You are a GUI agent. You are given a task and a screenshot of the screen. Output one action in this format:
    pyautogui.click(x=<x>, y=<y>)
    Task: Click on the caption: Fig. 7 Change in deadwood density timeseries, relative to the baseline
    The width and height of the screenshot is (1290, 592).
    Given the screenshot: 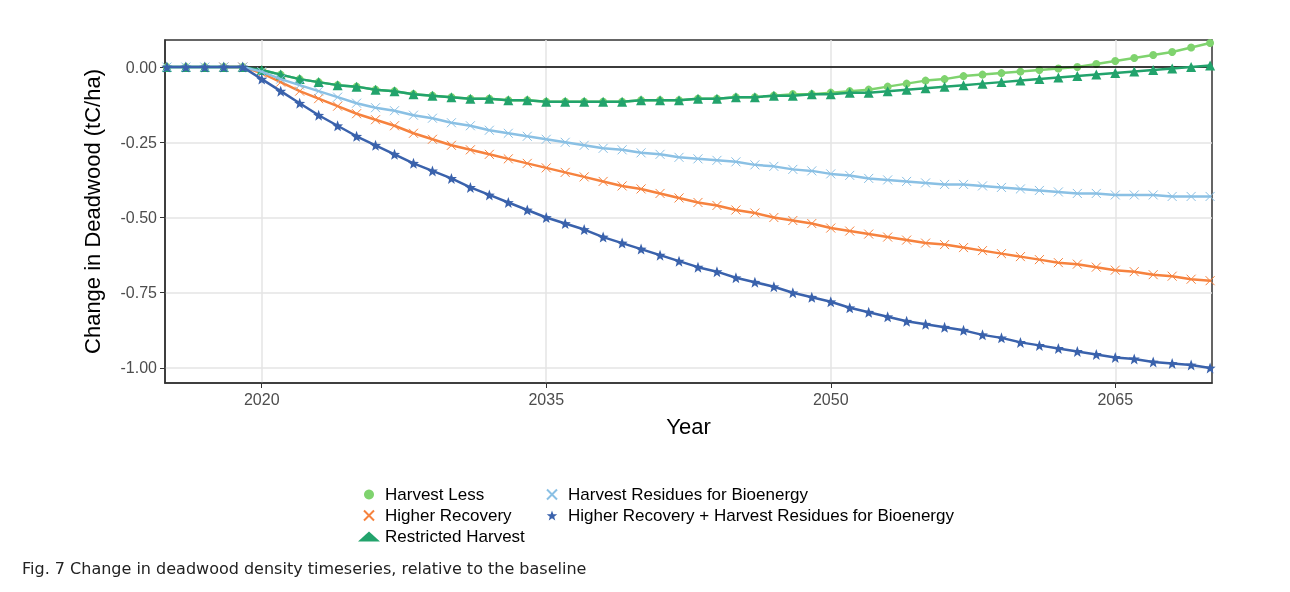 What is the action you would take?
    pyautogui.click(x=304, y=568)
    